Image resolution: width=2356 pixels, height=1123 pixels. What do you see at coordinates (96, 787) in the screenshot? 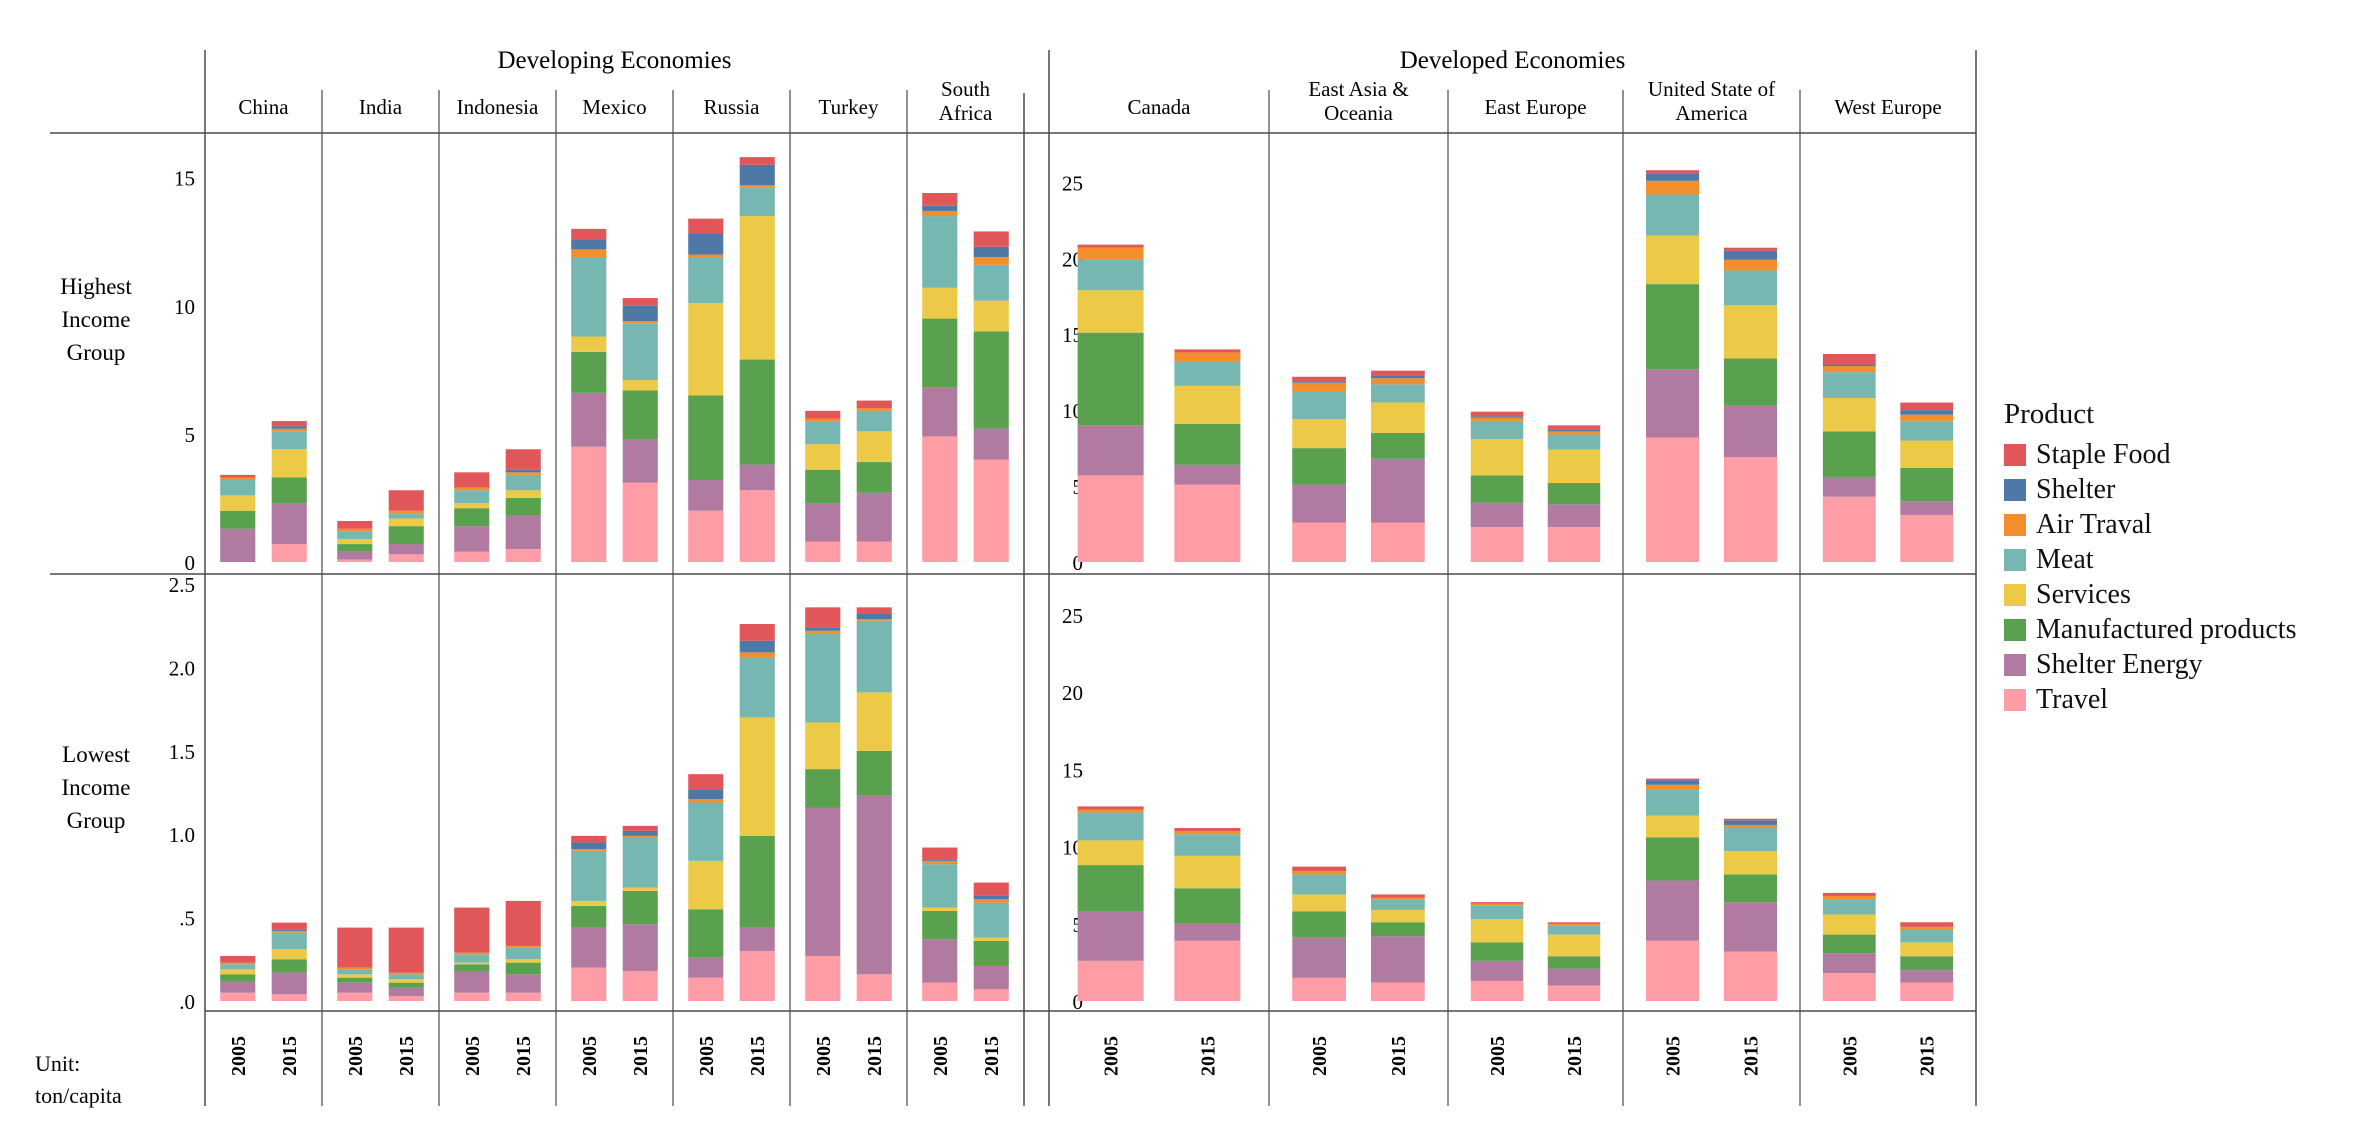
I see `row-label-lowest-income-group: Lowest Income Group` at bounding box center [96, 787].